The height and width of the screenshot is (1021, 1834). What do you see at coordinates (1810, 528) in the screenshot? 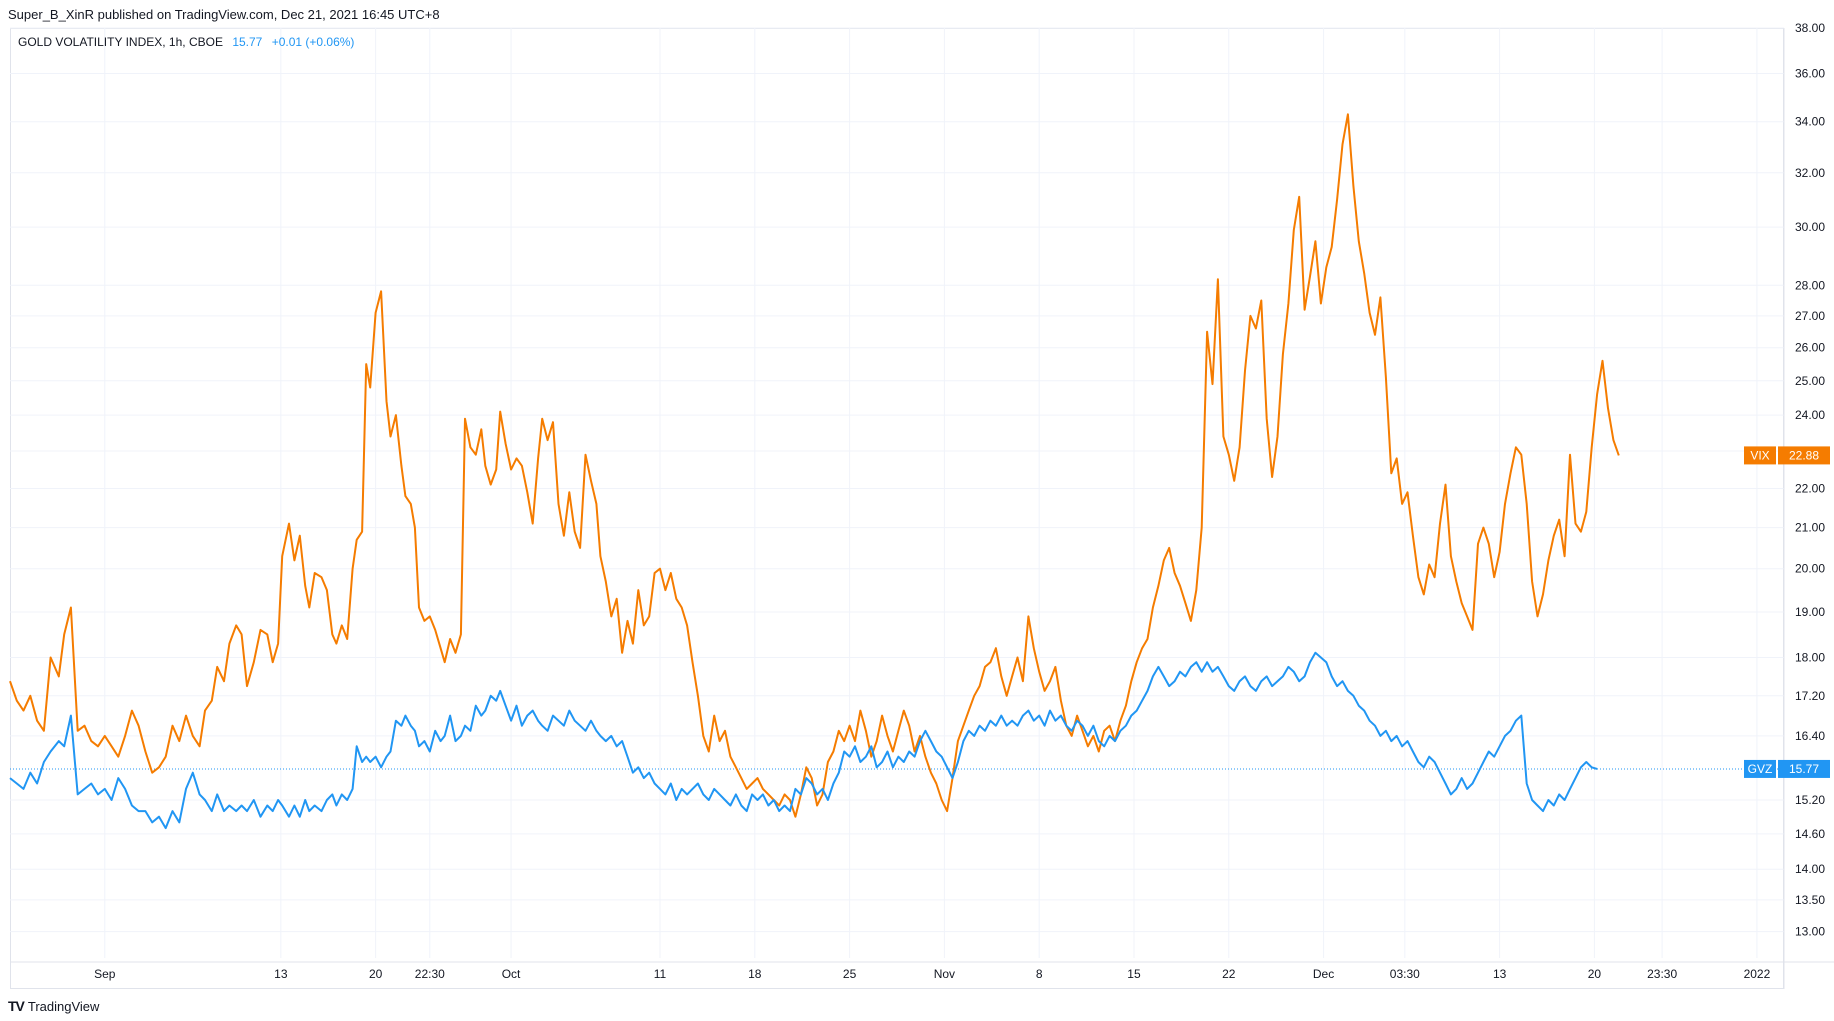
I see `y-tick-label: 21.00` at bounding box center [1810, 528].